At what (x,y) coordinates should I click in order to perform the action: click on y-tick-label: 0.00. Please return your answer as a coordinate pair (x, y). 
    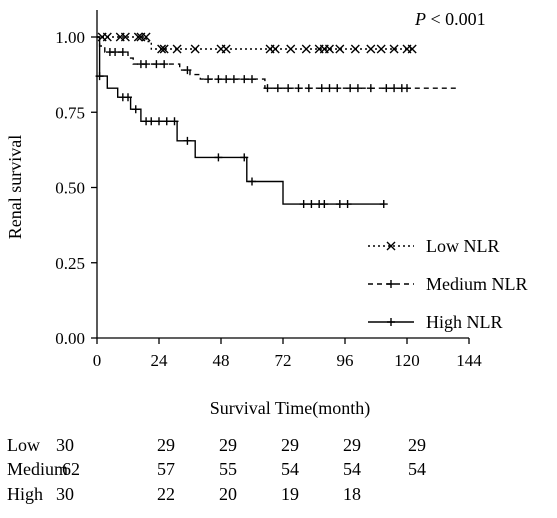
    Looking at the image, I should click on (70, 338).